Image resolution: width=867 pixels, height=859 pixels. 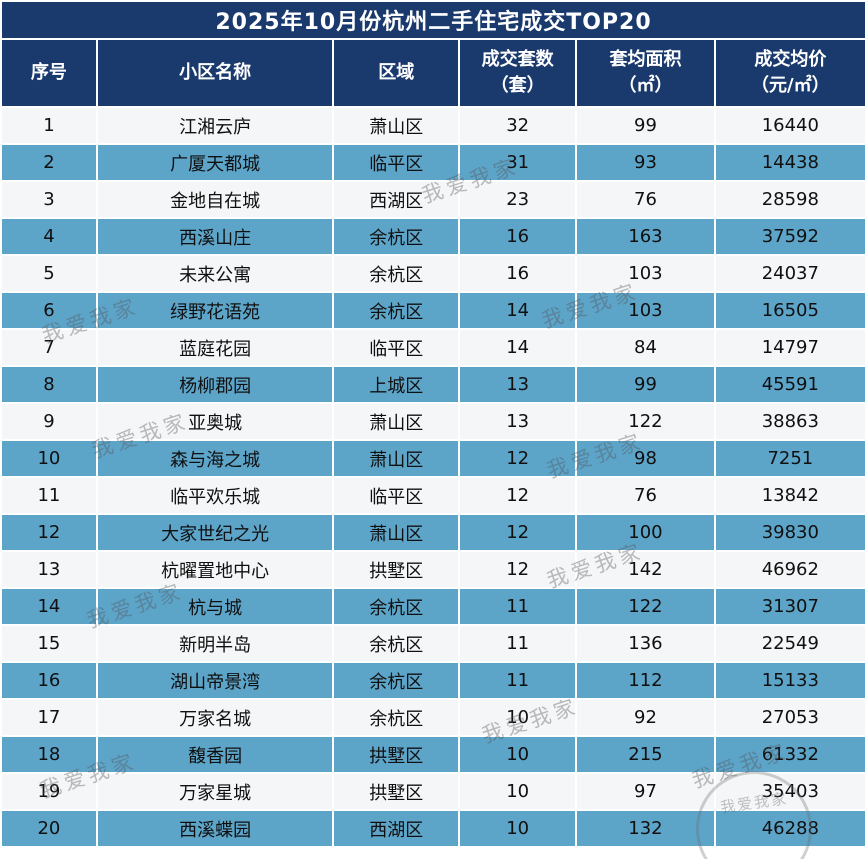 What do you see at coordinates (396, 384) in the screenshot?
I see `district-cell: 上城区` at bounding box center [396, 384].